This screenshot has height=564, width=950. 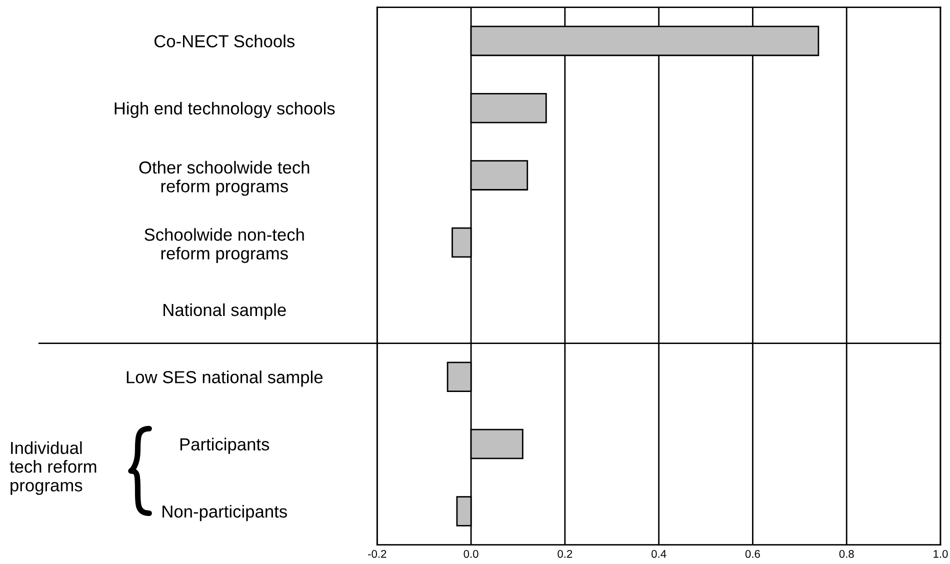 What do you see at coordinates (224, 178) in the screenshot?
I see `y-tick-label: Other schoolwide tech reform programs` at bounding box center [224, 178].